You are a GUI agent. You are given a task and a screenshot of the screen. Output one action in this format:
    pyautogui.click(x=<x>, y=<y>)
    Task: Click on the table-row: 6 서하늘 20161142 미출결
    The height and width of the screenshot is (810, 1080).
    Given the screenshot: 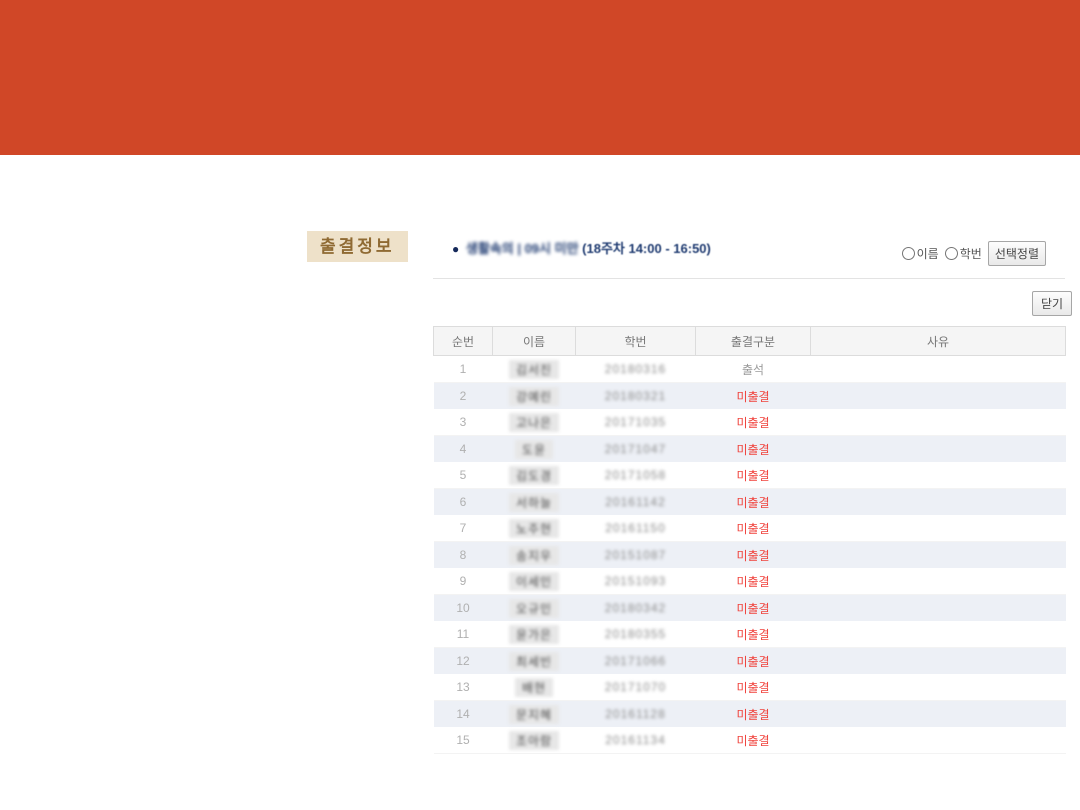 What is the action you would take?
    pyautogui.click(x=749, y=502)
    